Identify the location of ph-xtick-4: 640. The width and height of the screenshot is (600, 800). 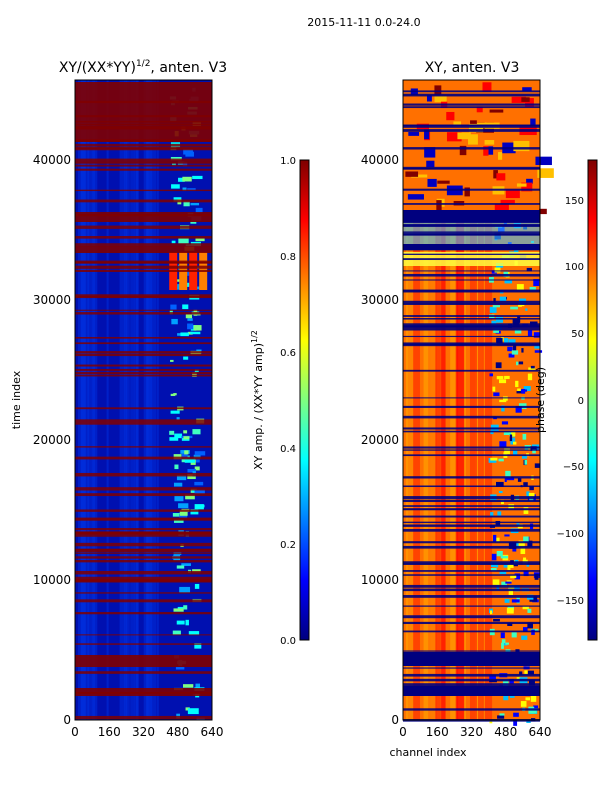
(540, 732).